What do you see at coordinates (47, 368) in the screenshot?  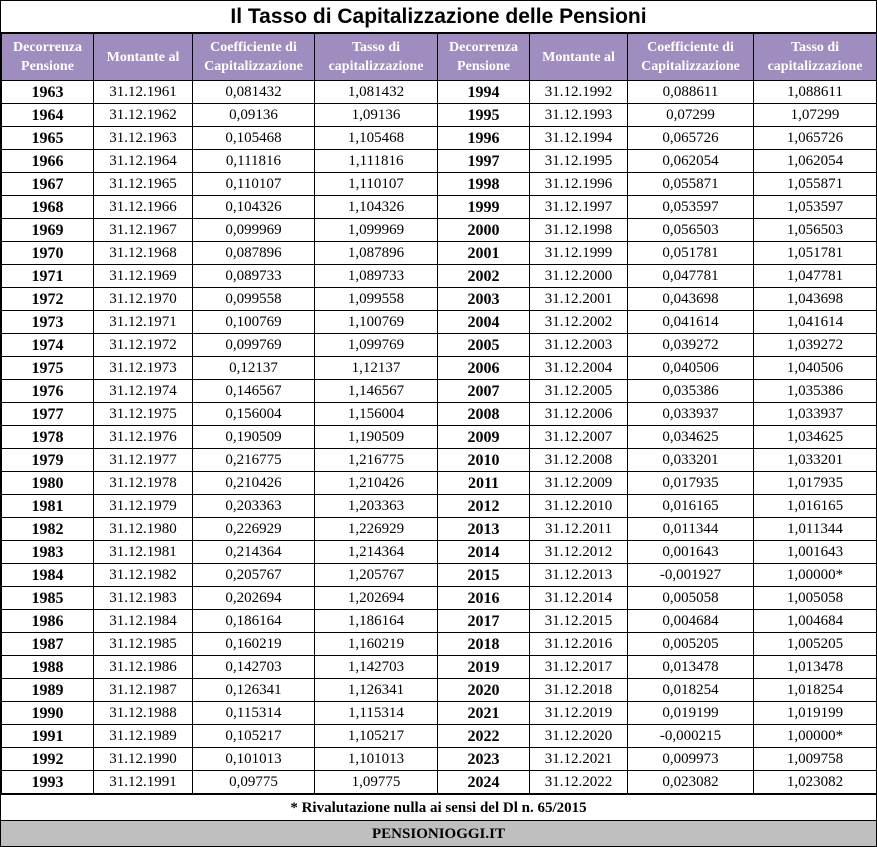 I see `year-cell: 1975` at bounding box center [47, 368].